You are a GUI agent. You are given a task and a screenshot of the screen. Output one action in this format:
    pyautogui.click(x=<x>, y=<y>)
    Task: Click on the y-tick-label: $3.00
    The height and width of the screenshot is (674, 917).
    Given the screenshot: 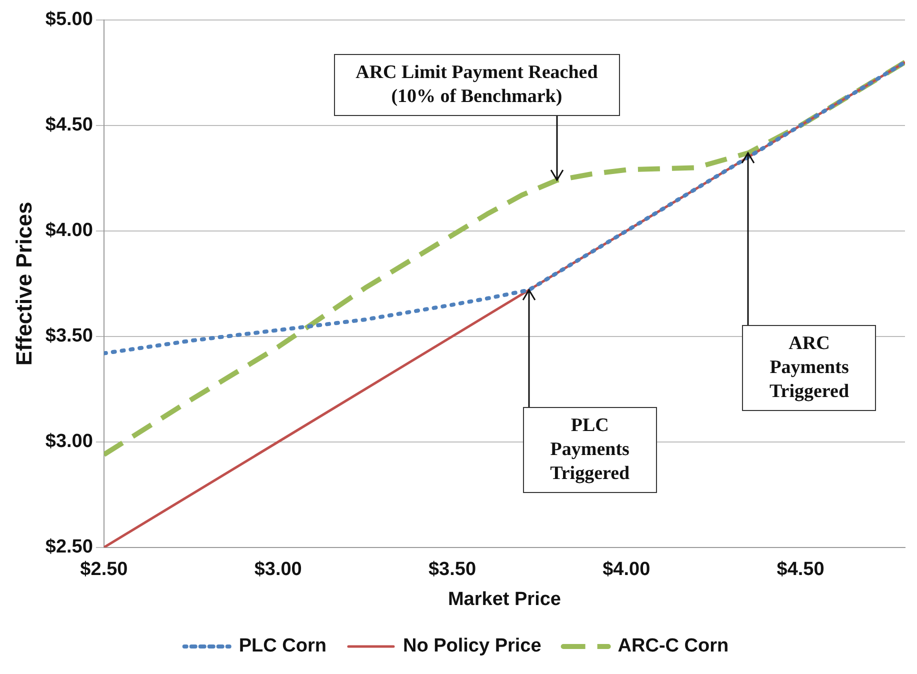 What is the action you would take?
    pyautogui.click(x=69, y=441)
    